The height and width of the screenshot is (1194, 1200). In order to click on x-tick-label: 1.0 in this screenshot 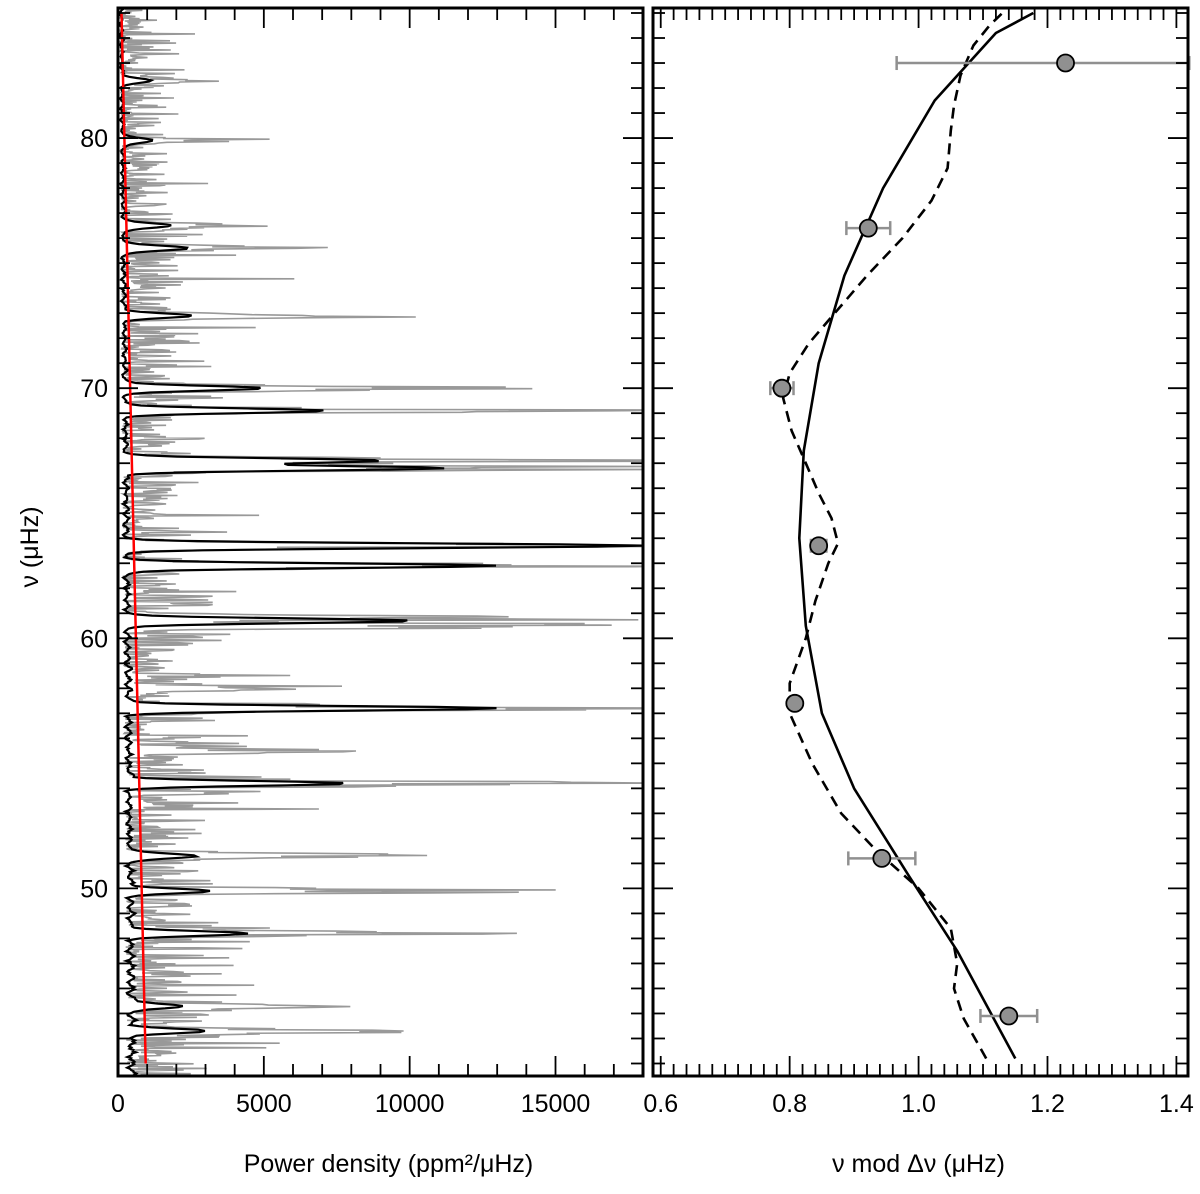, I will do `click(918, 1104)`.